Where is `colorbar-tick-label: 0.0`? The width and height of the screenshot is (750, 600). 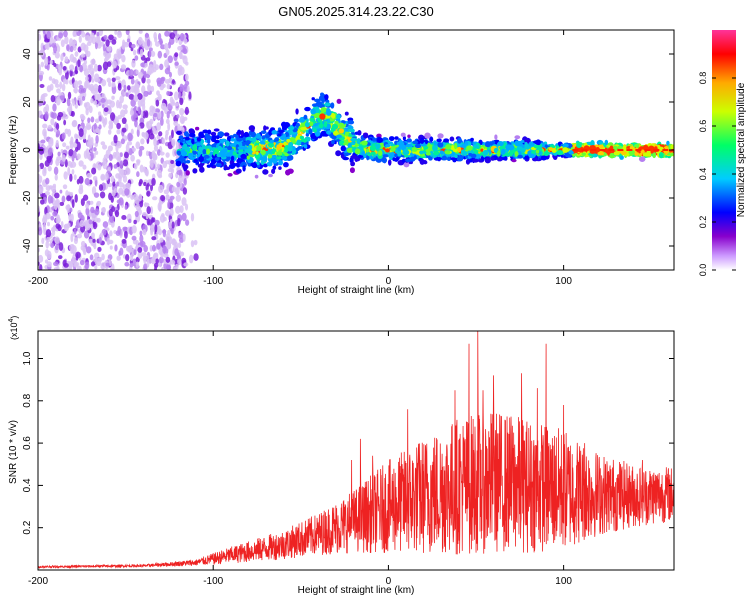
colorbar-tick-label: 0.0 is located at coordinates (703, 270).